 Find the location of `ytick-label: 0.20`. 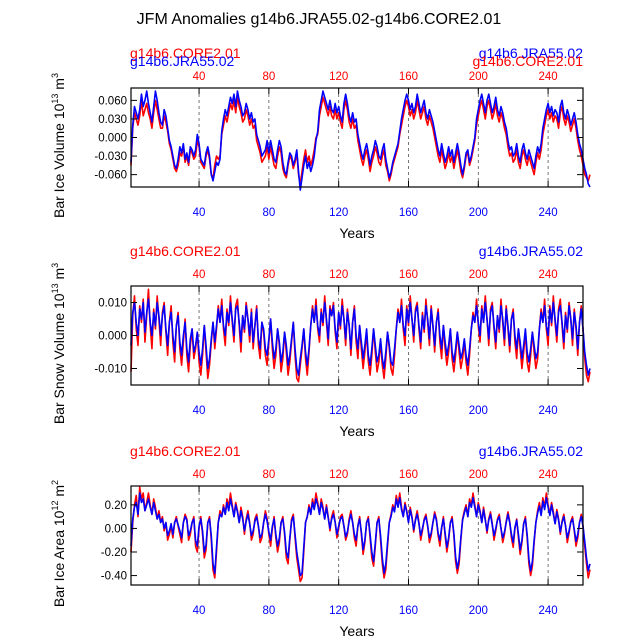

ytick-label: 0.20 is located at coordinates (116, 506).